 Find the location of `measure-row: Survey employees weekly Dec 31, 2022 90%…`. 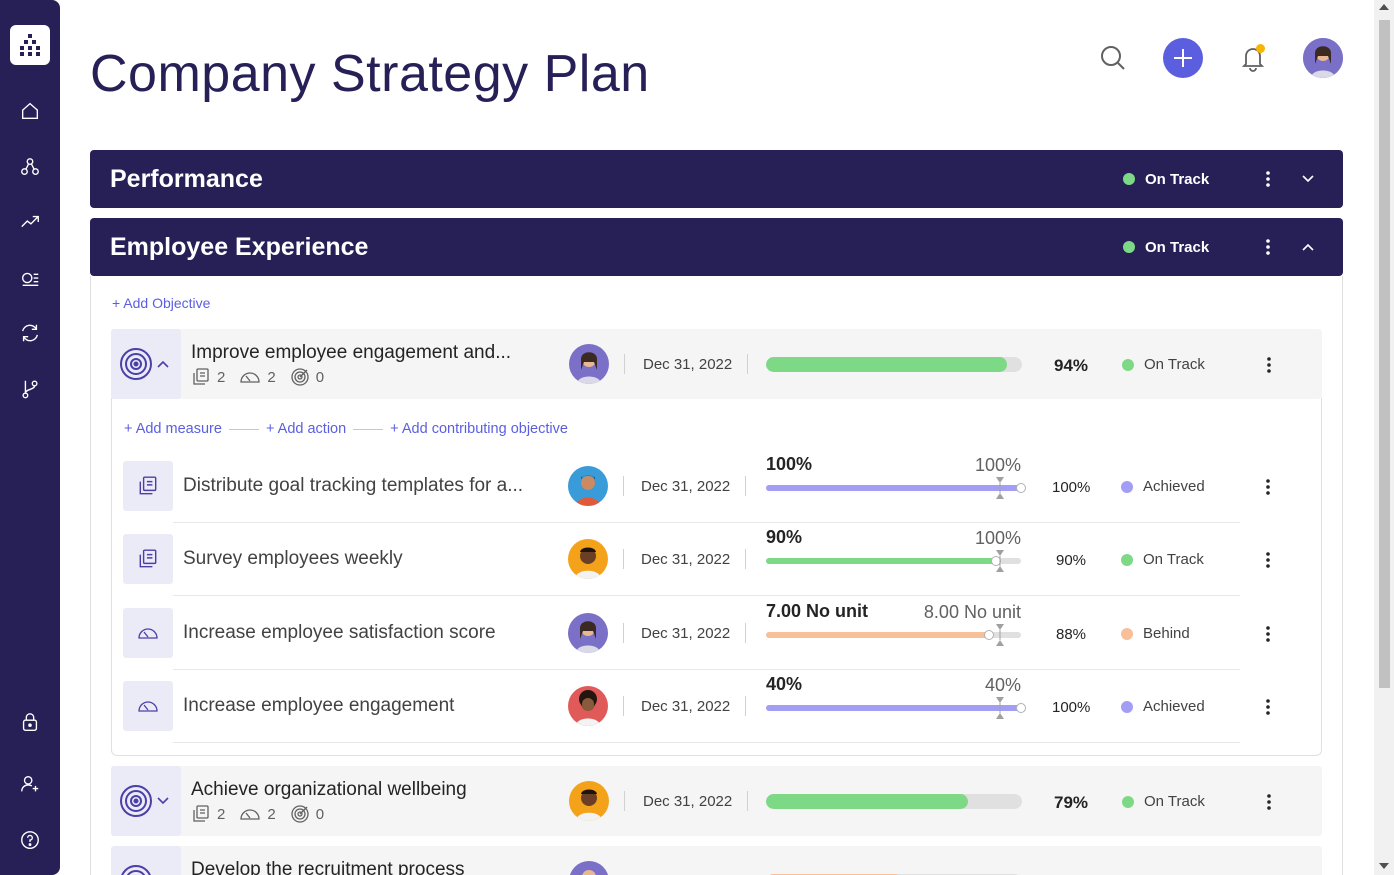

measure-row: Survey employees weekly Dec 31, 2022 90%… is located at coordinates (696, 559).